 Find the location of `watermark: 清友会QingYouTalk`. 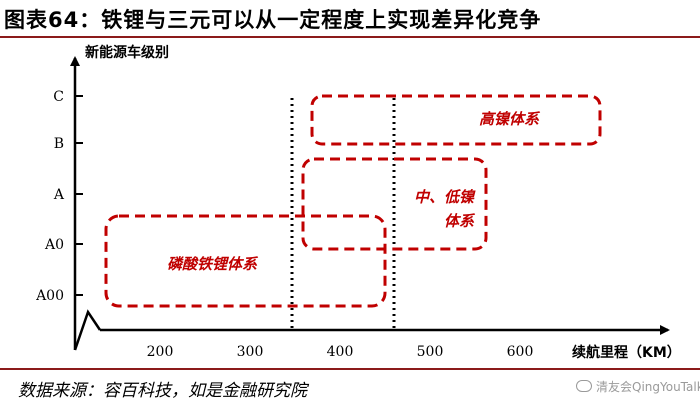

watermark: 清友会QingYouTalk is located at coordinates (638, 386).